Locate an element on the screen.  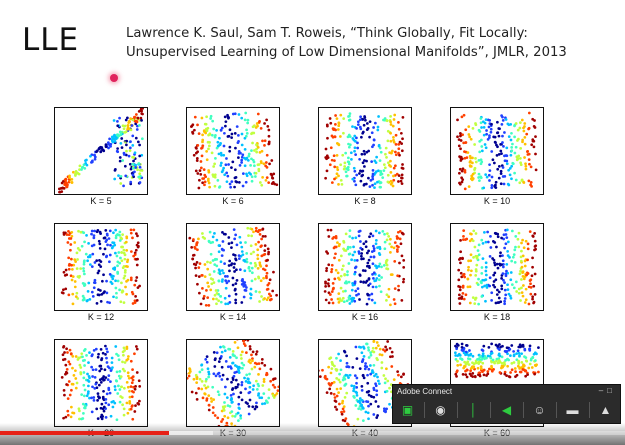
webcam-icon: ◉ is located at coordinates (440, 410).